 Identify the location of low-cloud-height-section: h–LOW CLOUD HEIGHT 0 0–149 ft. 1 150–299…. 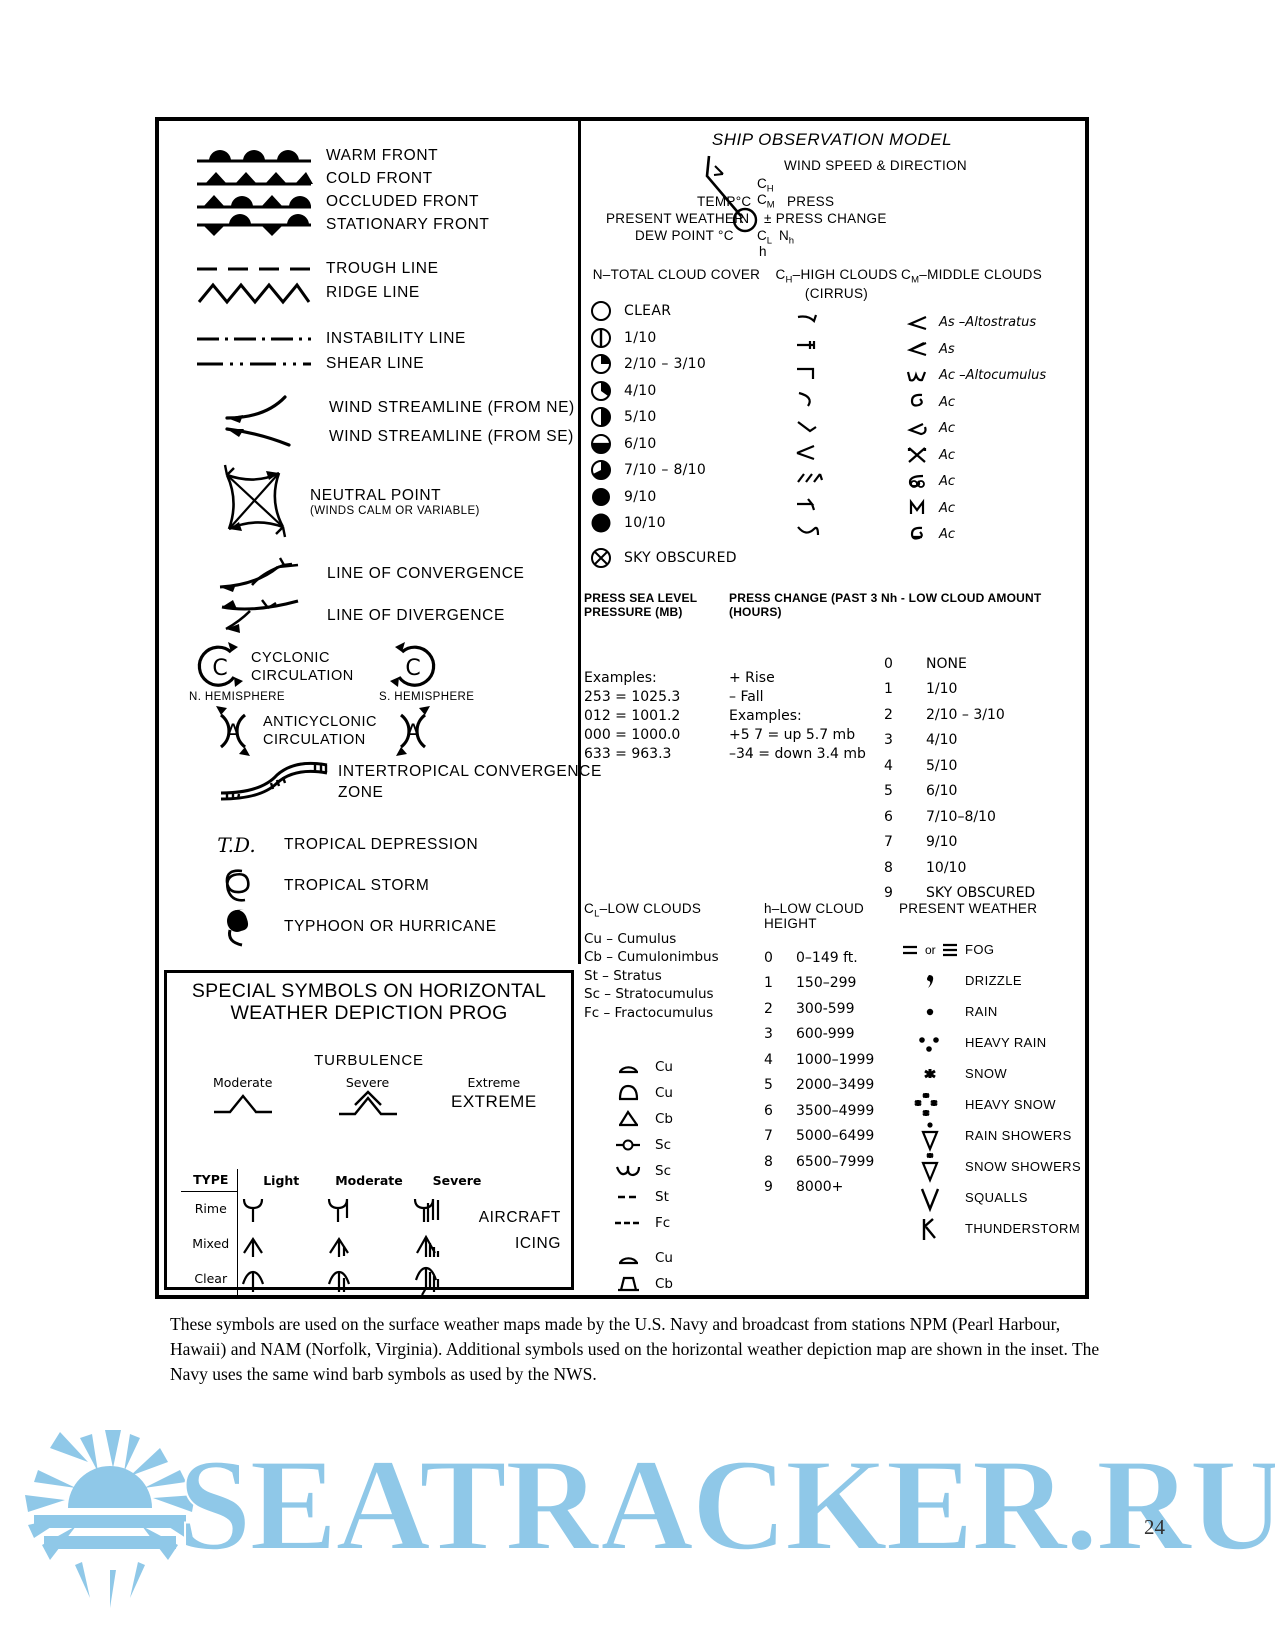
(841, 1050).